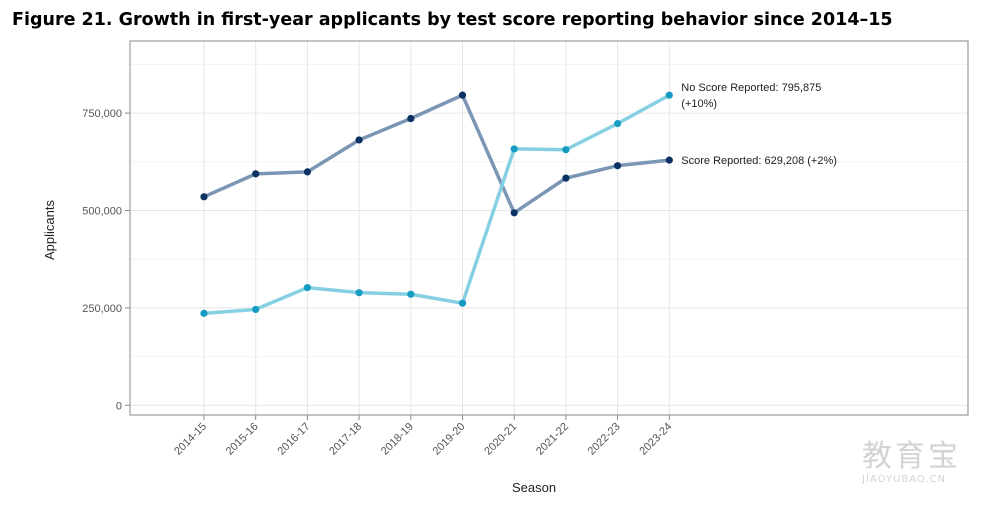  What do you see at coordinates (552, 439) in the screenshot?
I see `x-tick-label: 2021-22` at bounding box center [552, 439].